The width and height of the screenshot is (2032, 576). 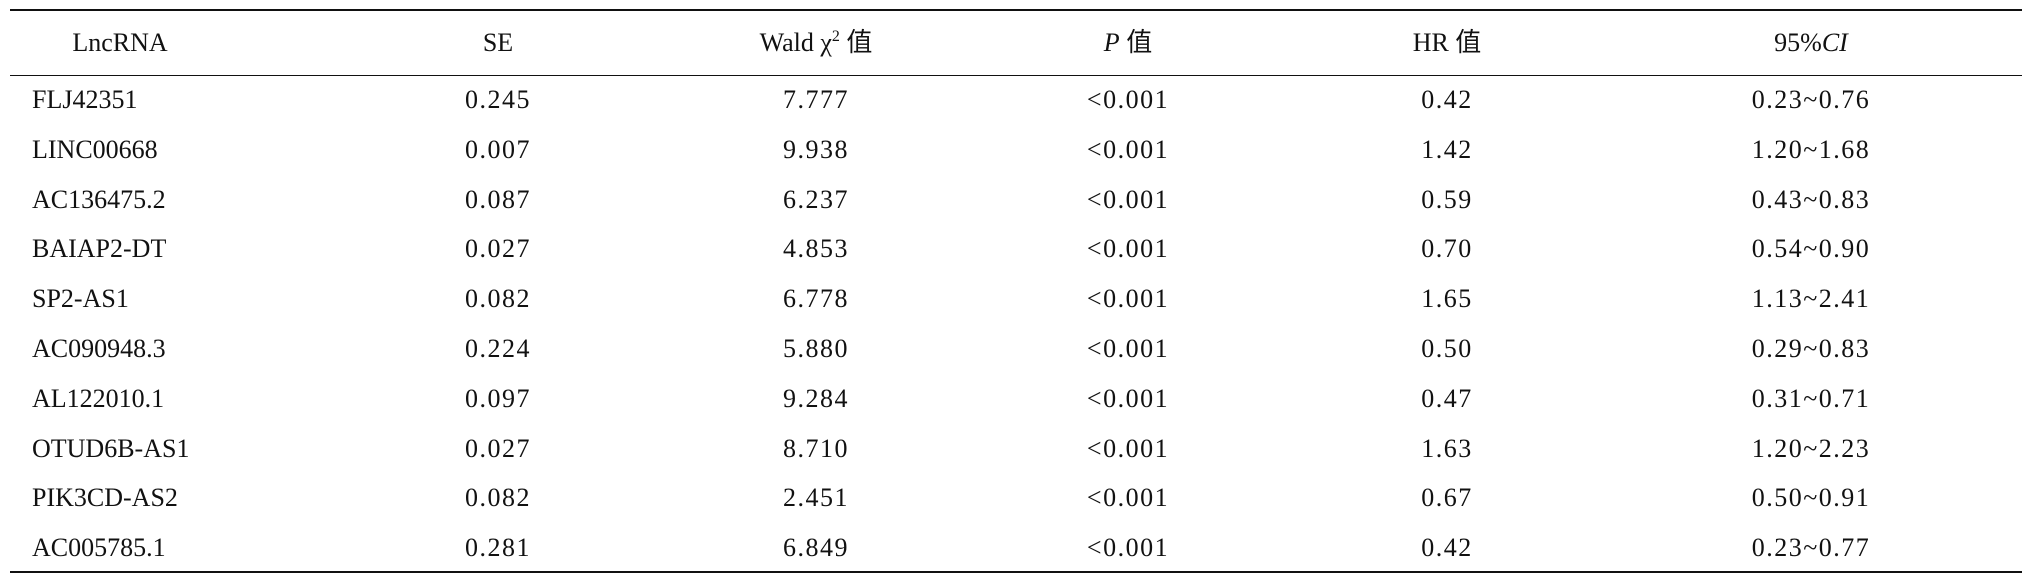 I want to click on row-label: SP2-AS1, so click(x=80, y=299).